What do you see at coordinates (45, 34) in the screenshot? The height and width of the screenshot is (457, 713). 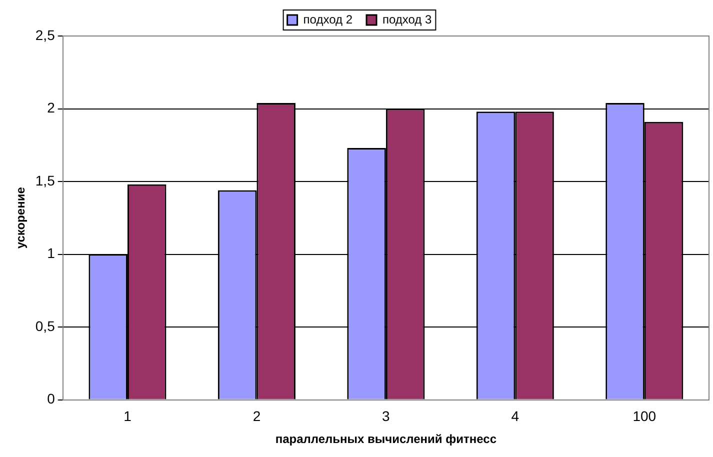 I see `y-tick-label: 2,5` at bounding box center [45, 34].